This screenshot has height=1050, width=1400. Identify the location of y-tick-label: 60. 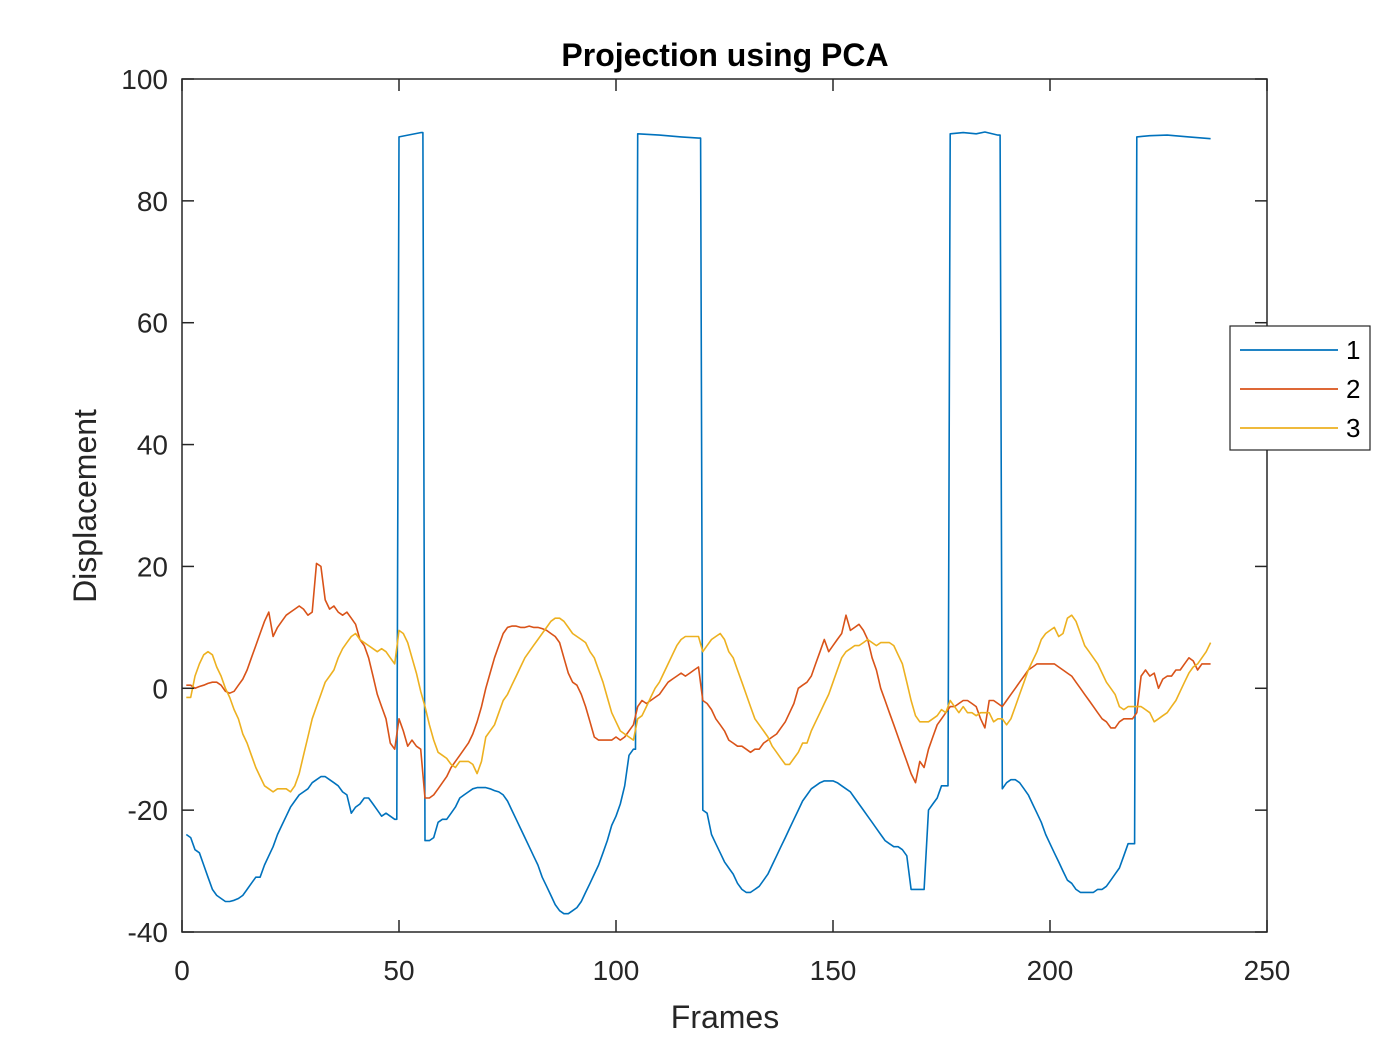
(152, 323).